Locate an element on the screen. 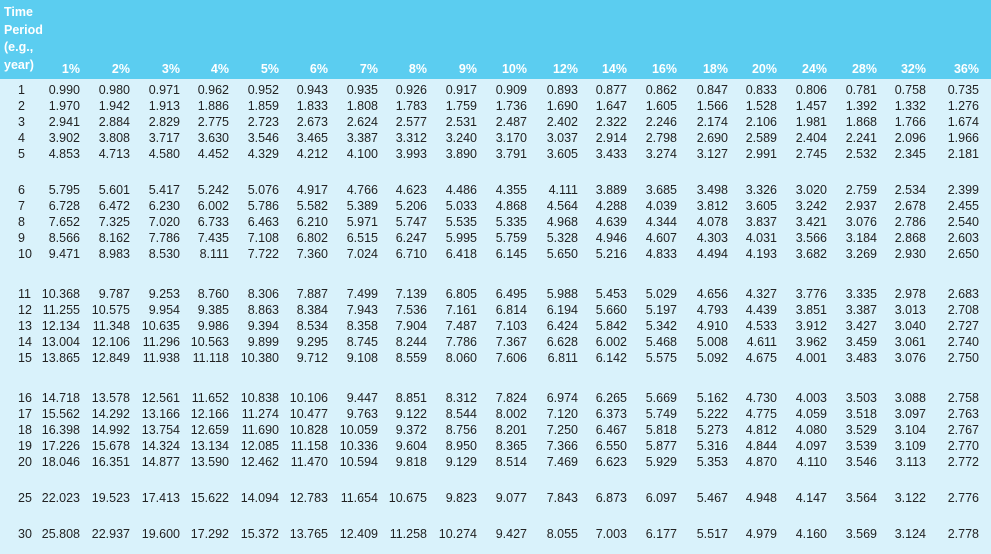  value-cell: 9.823 is located at coordinates (461, 498).